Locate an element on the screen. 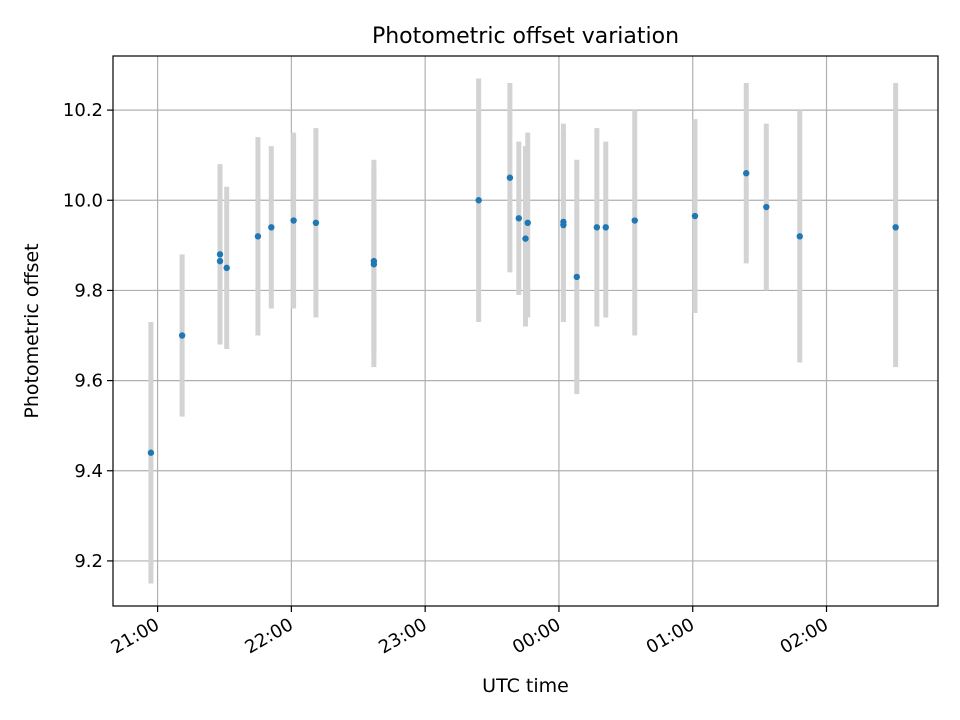 The image size is (960, 720). chart-title: Photometric offset variation is located at coordinates (525, 36).